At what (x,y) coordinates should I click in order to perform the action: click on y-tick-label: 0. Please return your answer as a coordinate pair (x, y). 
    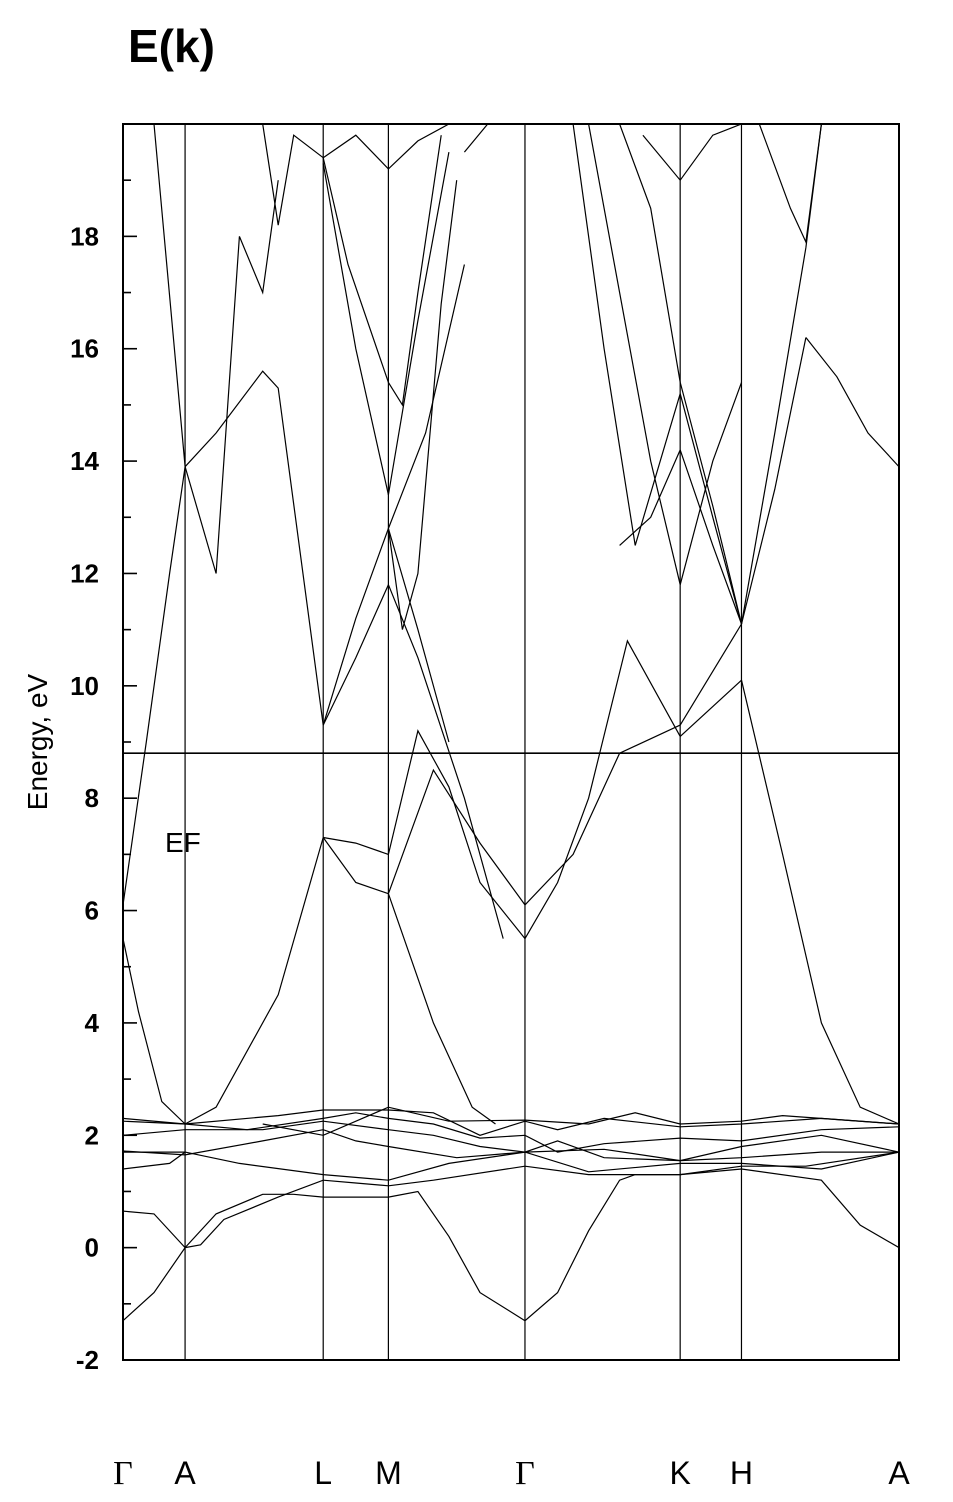
    Looking at the image, I should click on (92, 1248).